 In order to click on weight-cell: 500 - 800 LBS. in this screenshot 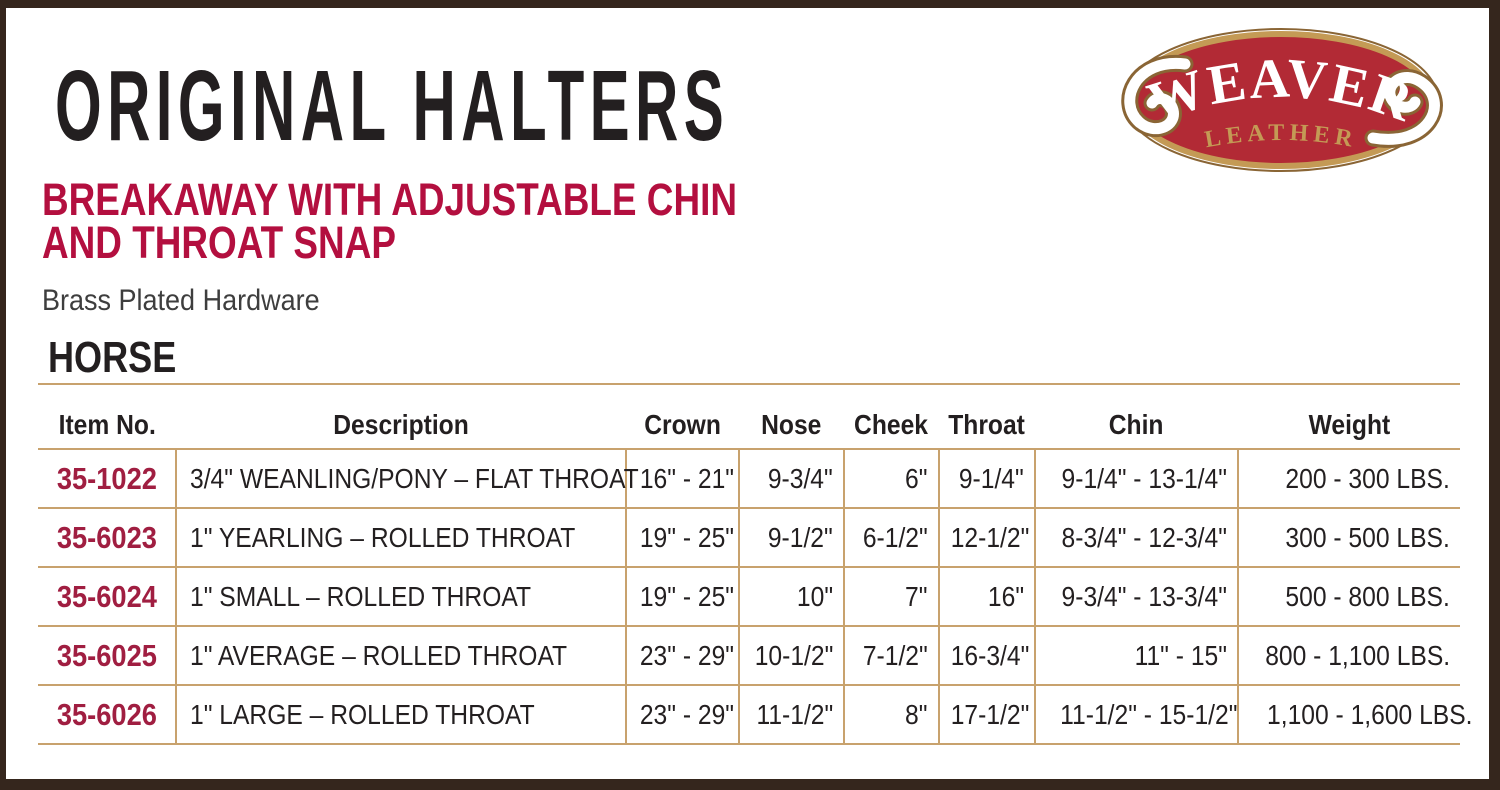, I will do `click(1348, 597)`.